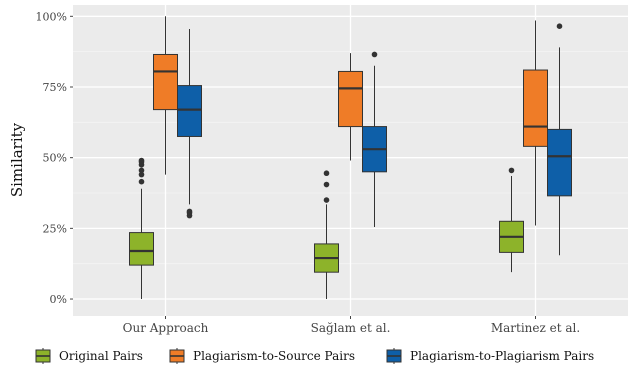 Image resolution: width=632 pixels, height=369 pixels. I want to click on legend-label: Original Pairs, so click(101, 356).